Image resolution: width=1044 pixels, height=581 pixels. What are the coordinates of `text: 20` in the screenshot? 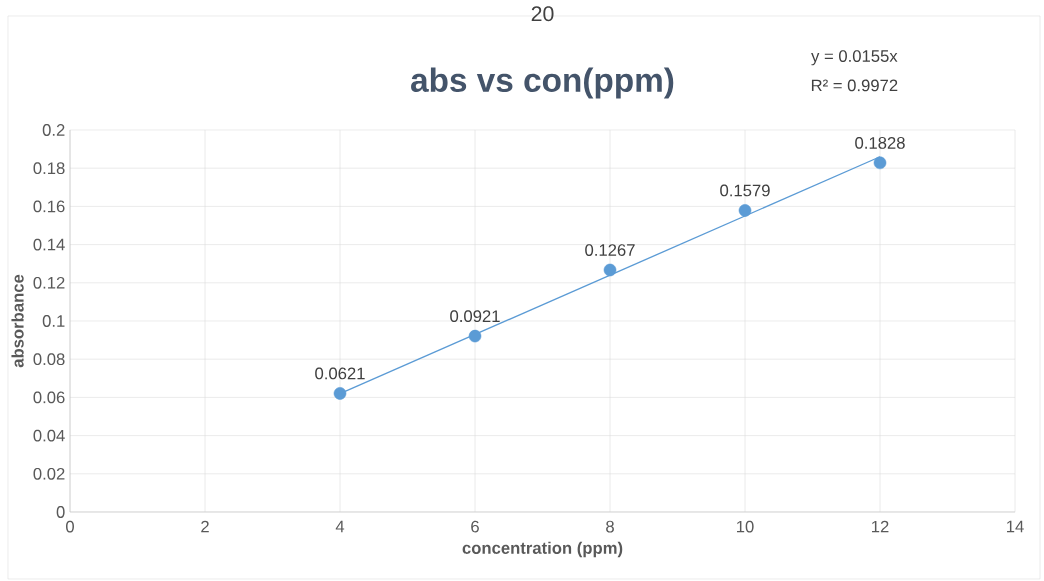 It's located at (542, 14).